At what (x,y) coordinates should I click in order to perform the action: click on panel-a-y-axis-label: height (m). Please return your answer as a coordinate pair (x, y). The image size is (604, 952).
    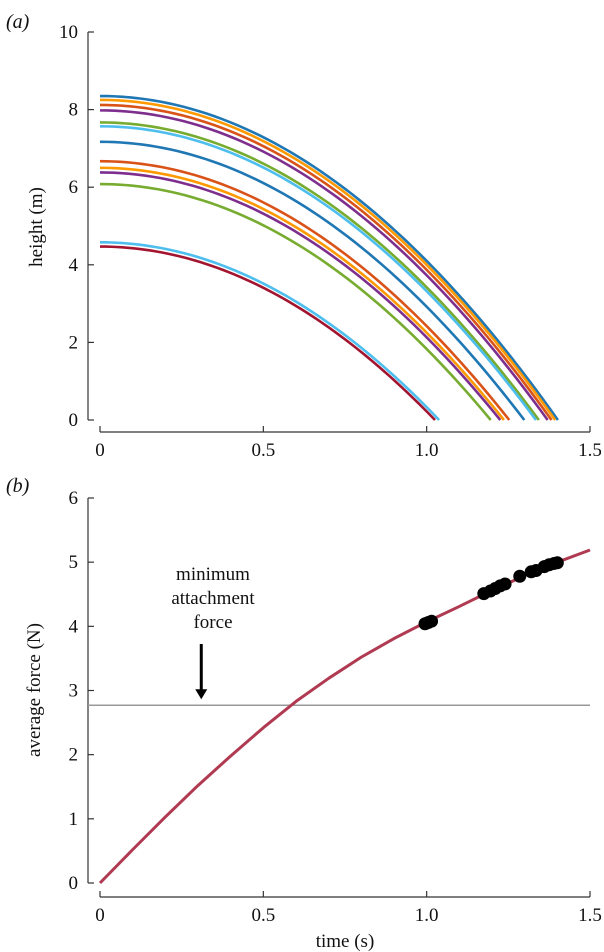
    Looking at the image, I should click on (36, 227).